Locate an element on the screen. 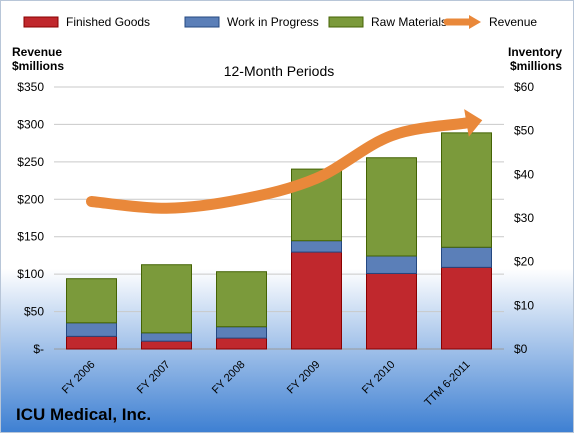  revenue-arrowhead is located at coordinates (473, 123).